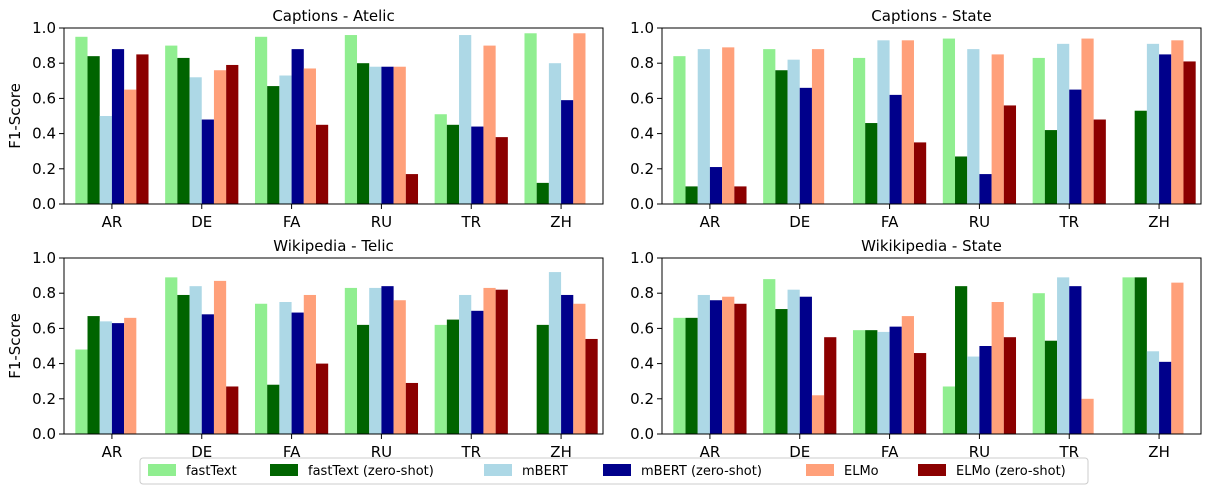 The image size is (1206, 486). What do you see at coordinates (861, 471) in the screenshot?
I see `legend-label-elmo: ELMo` at bounding box center [861, 471].